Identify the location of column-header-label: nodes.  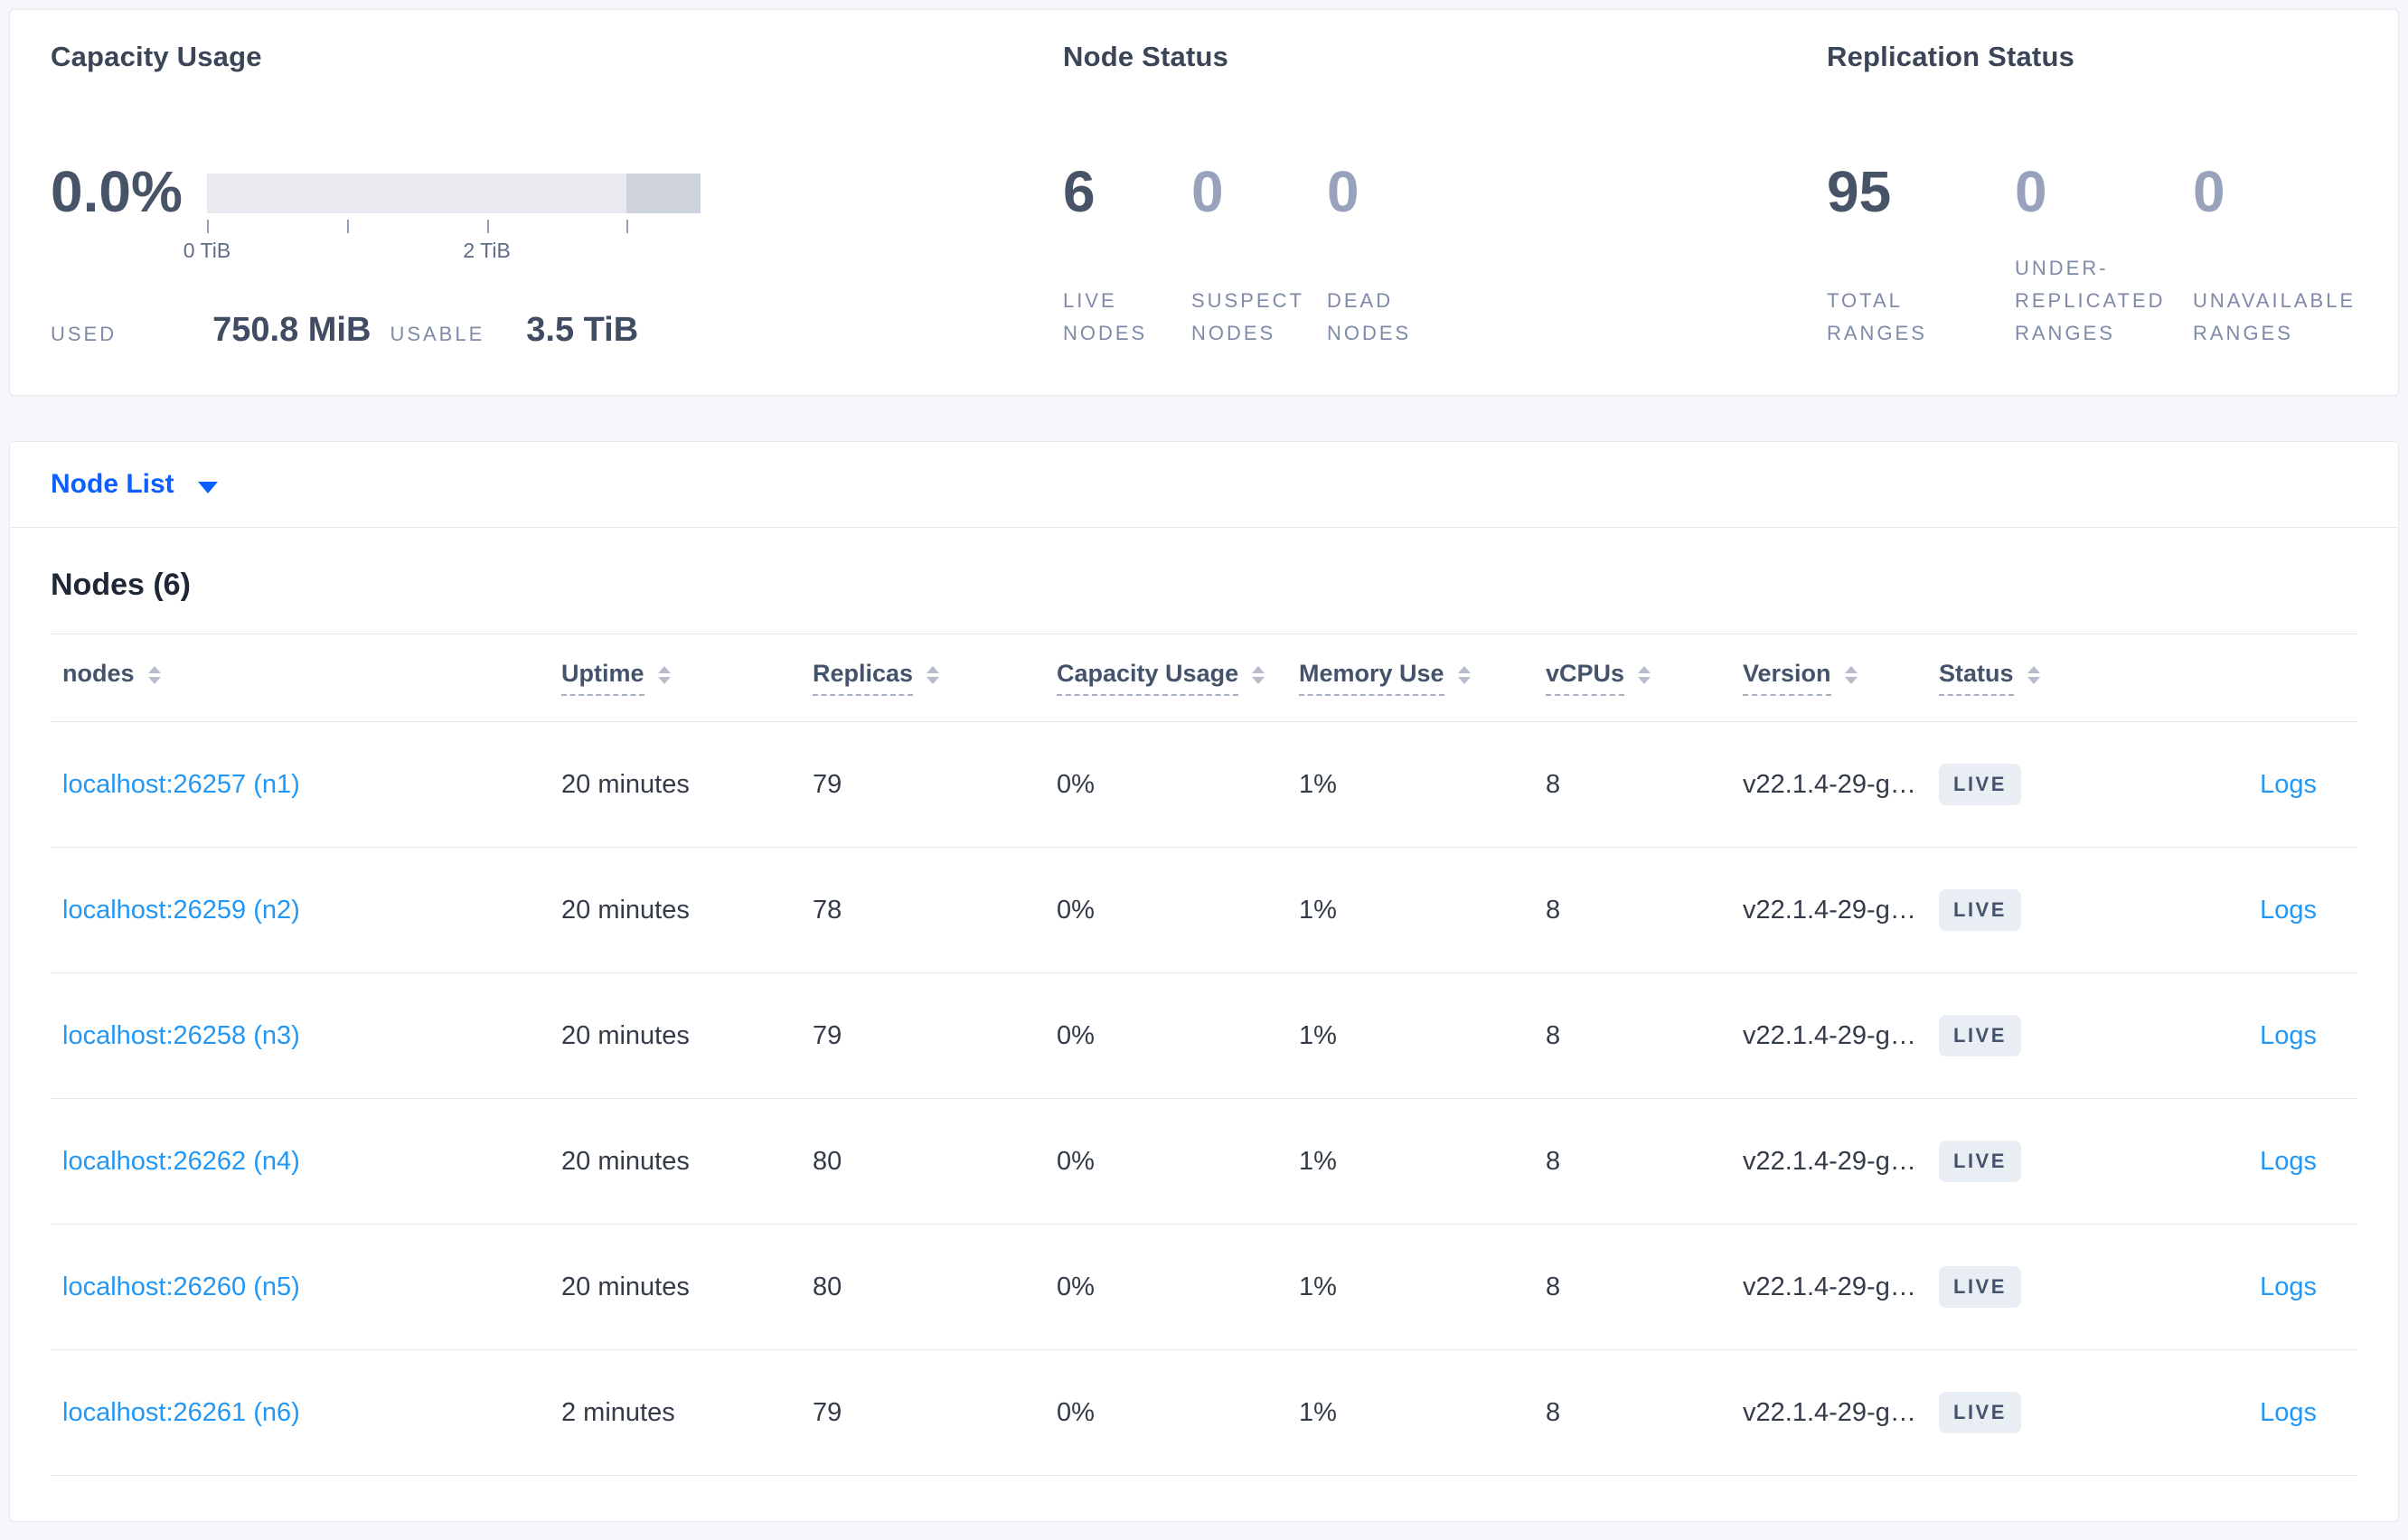
(98, 673).